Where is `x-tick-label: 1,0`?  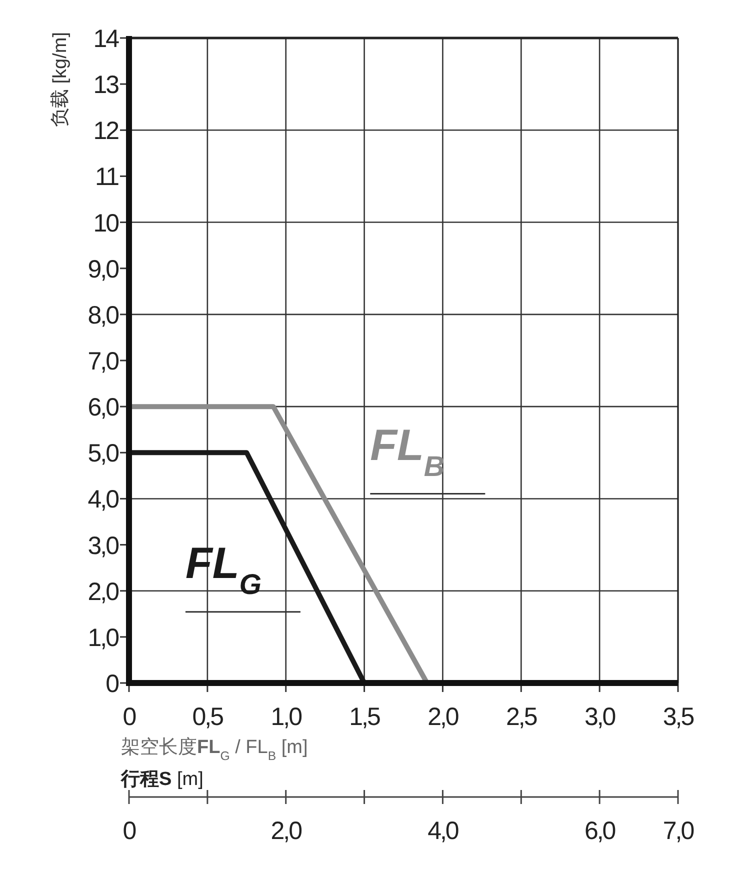
x-tick-label: 1,0 is located at coordinates (286, 717).